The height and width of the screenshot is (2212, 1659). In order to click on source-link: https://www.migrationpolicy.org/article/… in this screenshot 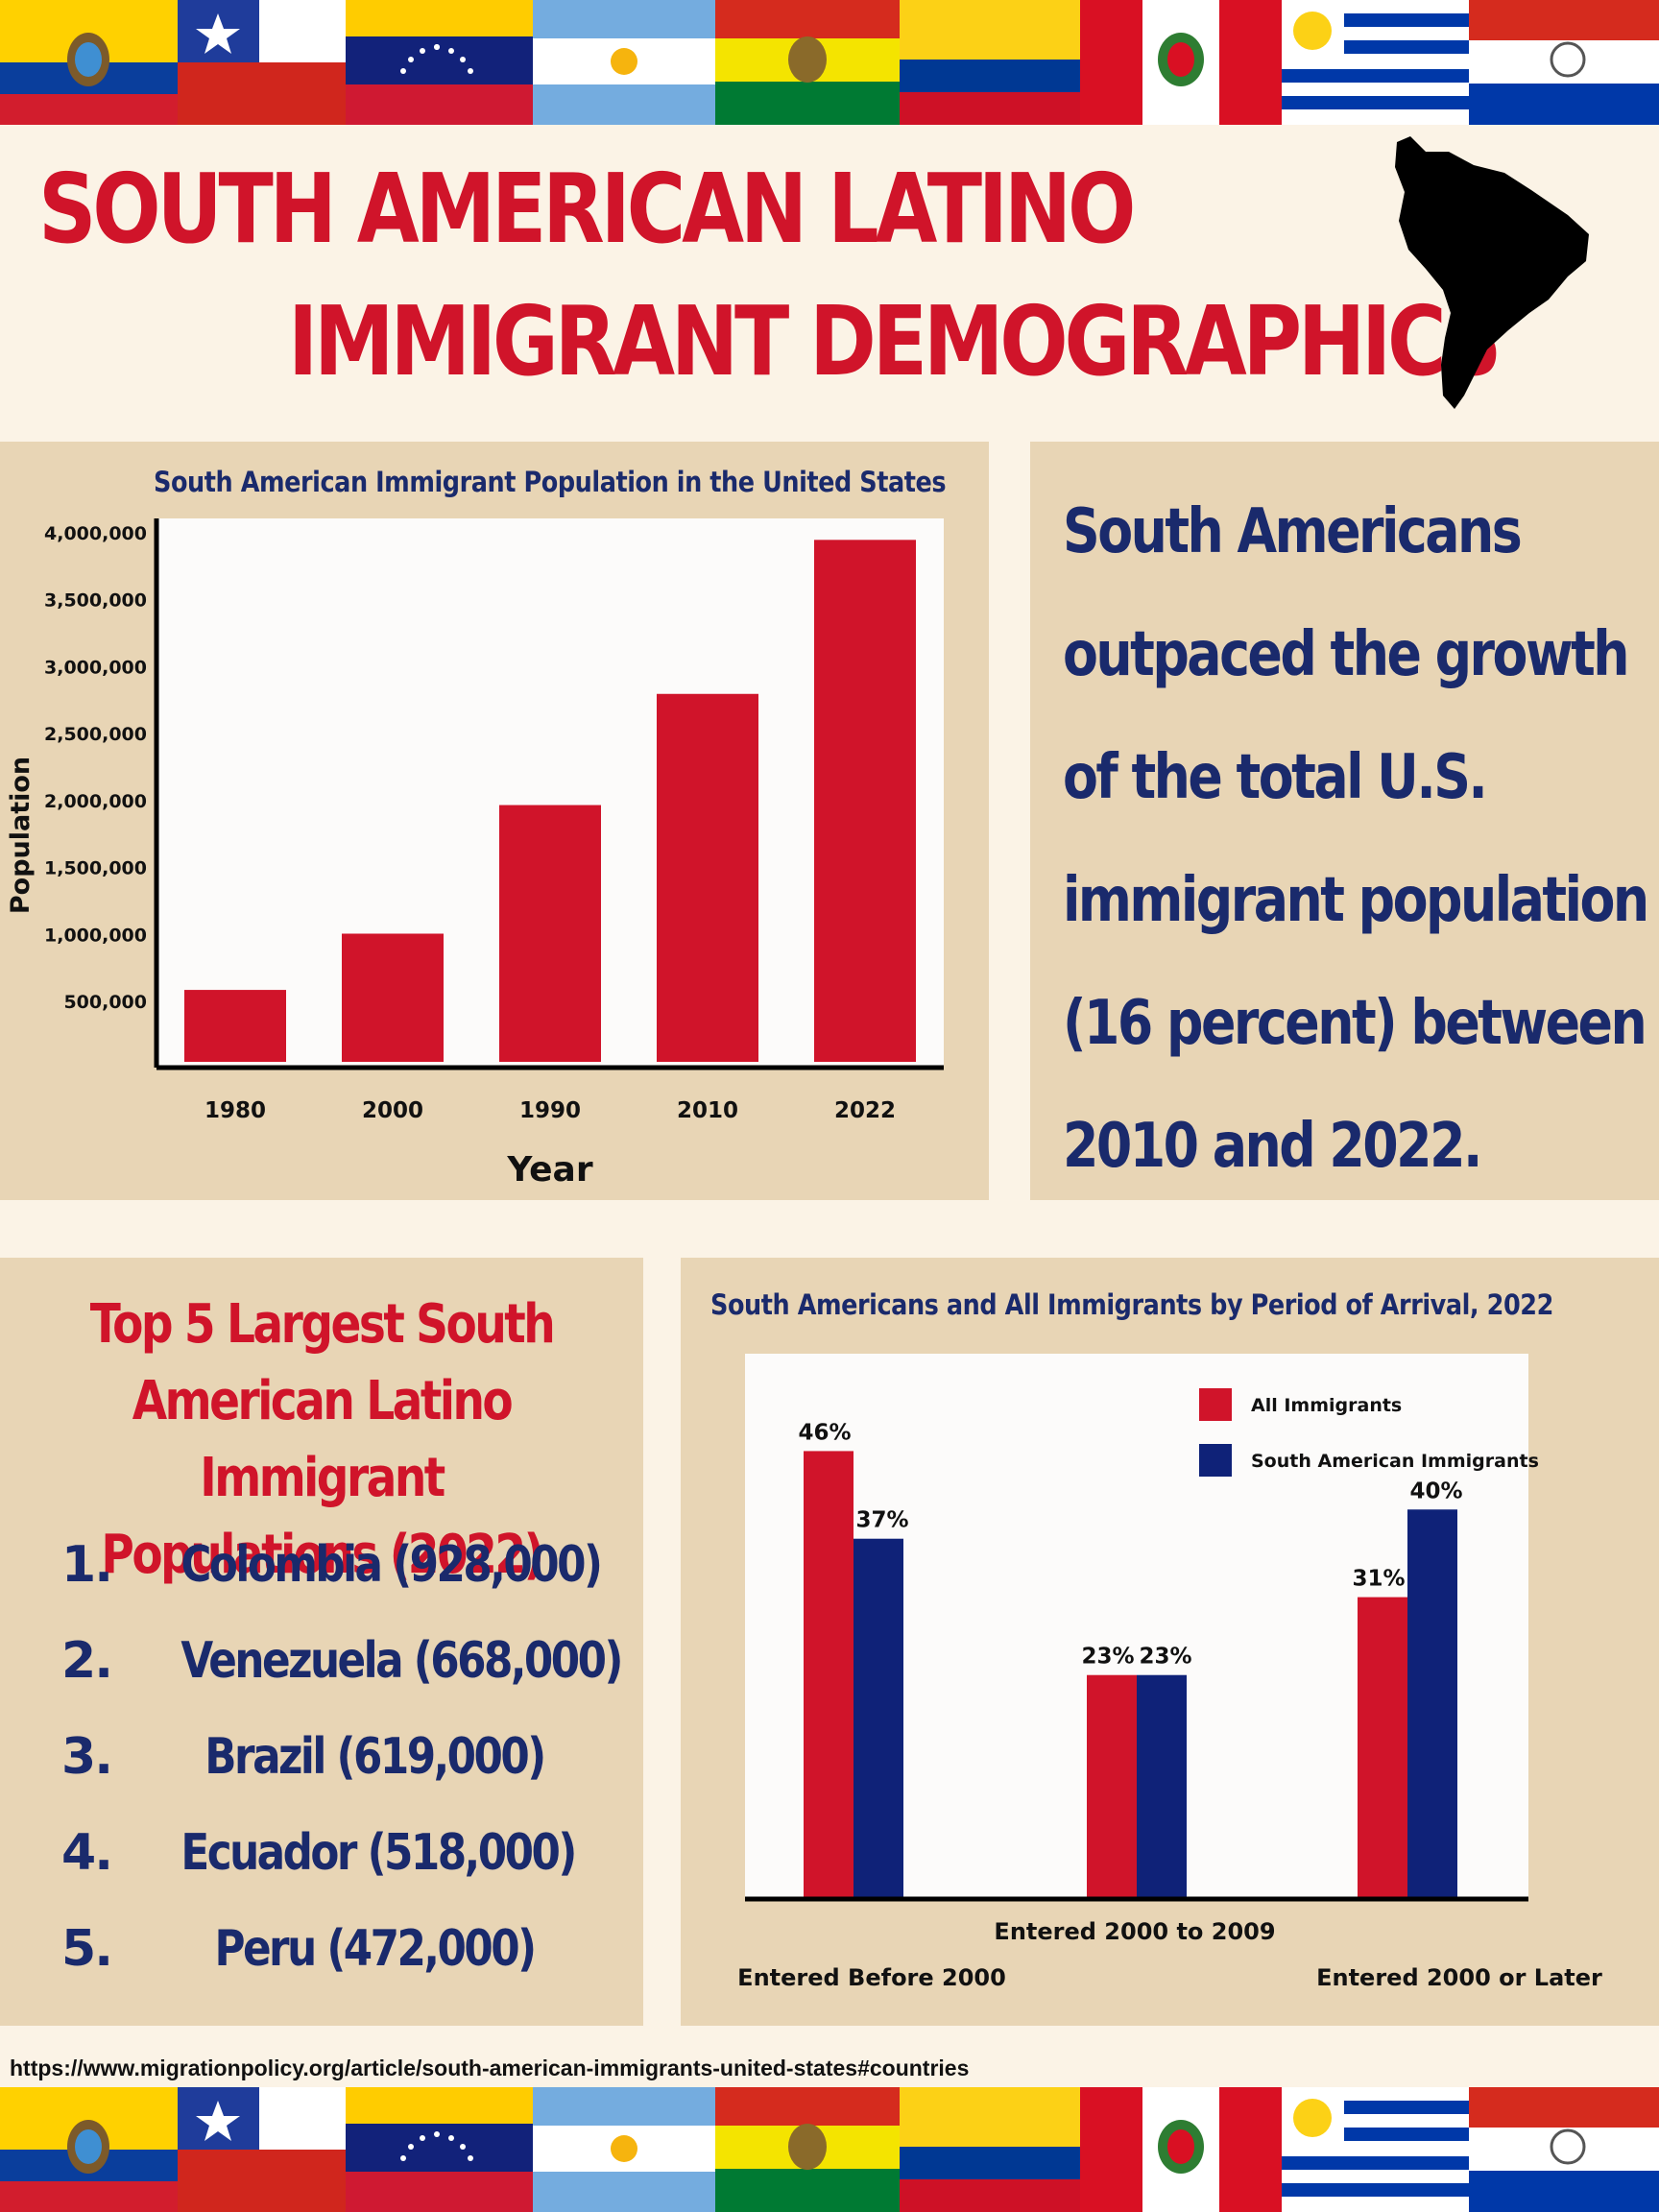, I will do `click(490, 2068)`.